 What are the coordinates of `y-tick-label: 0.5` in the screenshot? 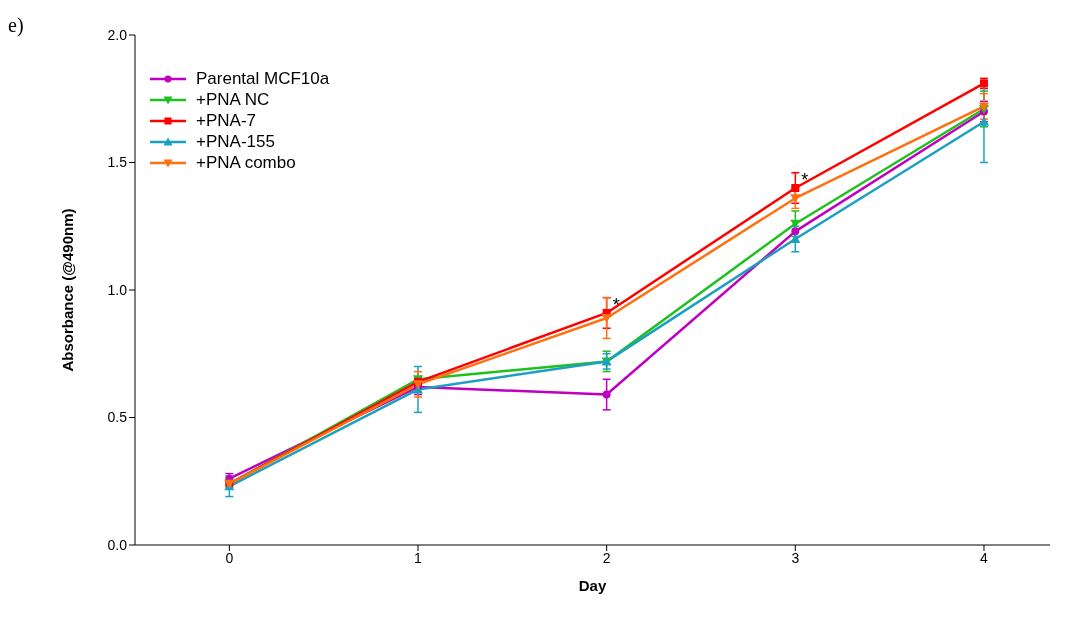 It's located at (117, 417).